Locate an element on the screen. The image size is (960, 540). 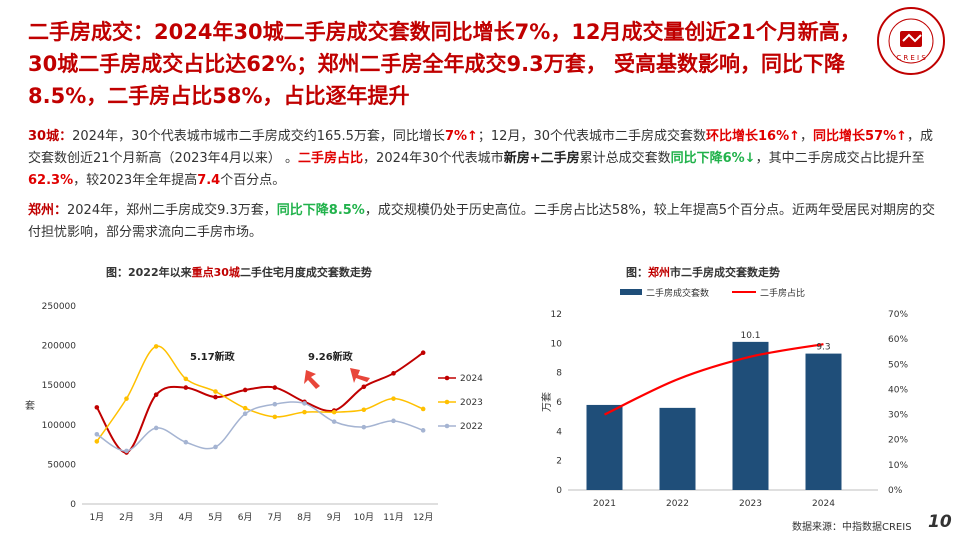
y2-tick-label: 50% is located at coordinates (898, 365).